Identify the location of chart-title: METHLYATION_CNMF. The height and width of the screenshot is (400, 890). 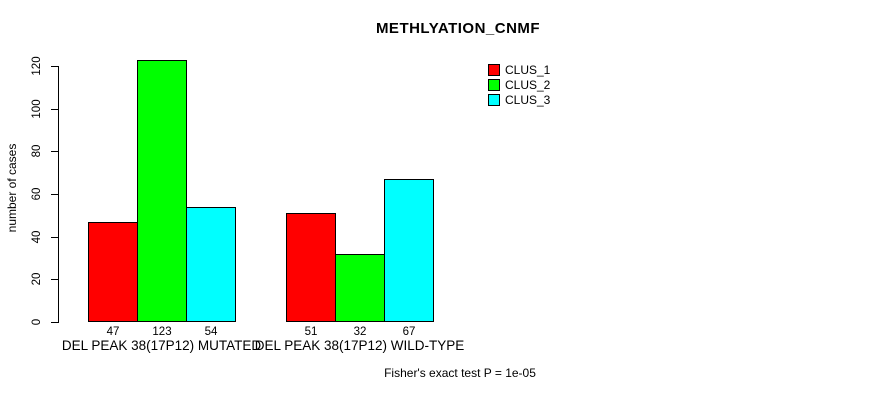
(458, 28).